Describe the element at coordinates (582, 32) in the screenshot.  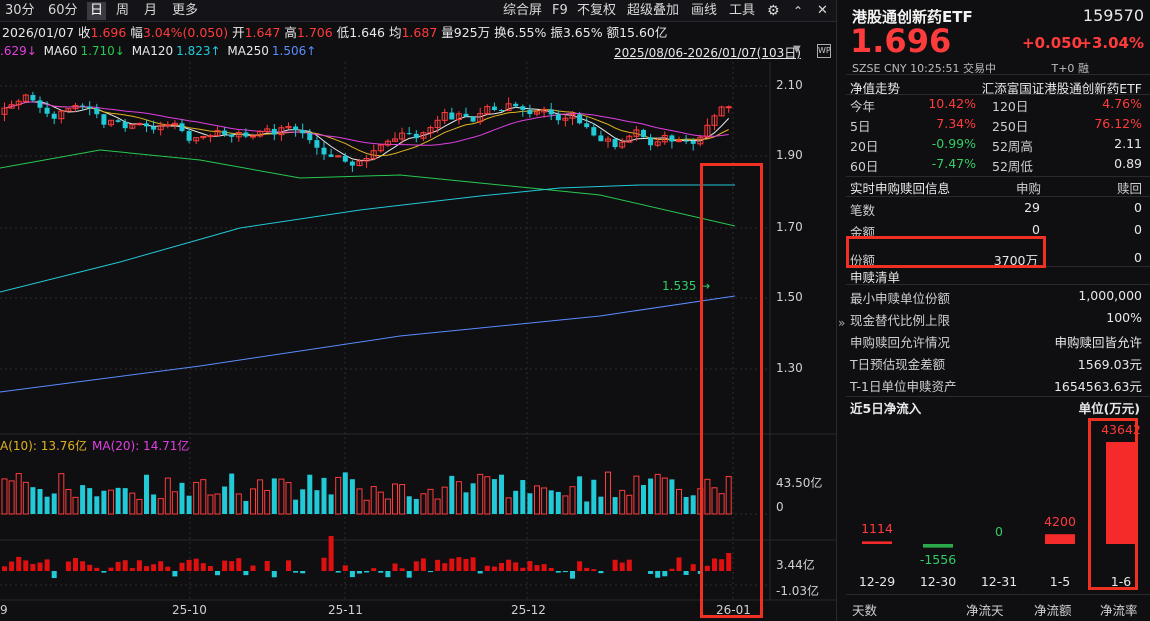
I see `swing-value: 3.65%` at that location.